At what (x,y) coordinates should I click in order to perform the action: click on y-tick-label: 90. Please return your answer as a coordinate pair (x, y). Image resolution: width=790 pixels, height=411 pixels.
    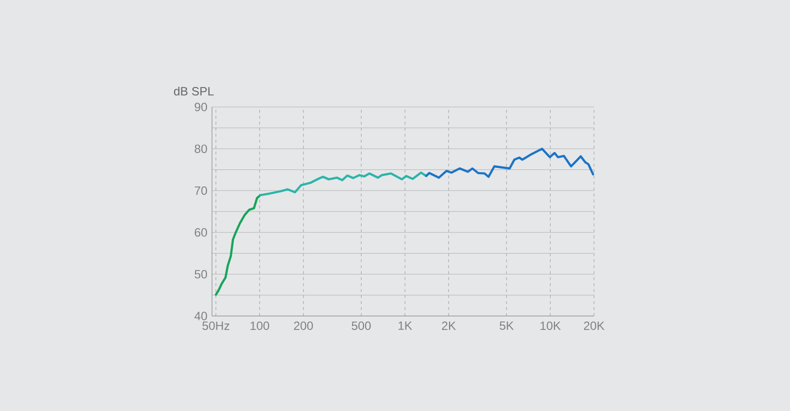
    Looking at the image, I should click on (201, 107).